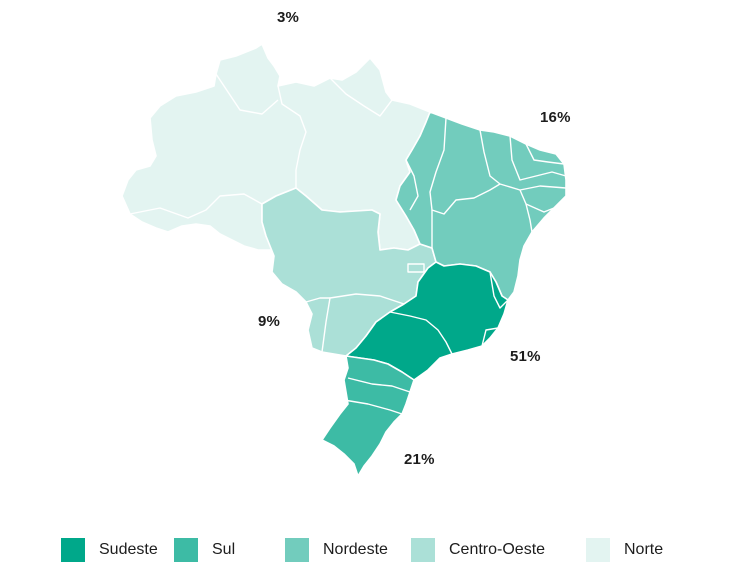 The width and height of the screenshot is (738, 577). What do you see at coordinates (186, 550) in the screenshot?
I see `legend-swatch-sul` at bounding box center [186, 550].